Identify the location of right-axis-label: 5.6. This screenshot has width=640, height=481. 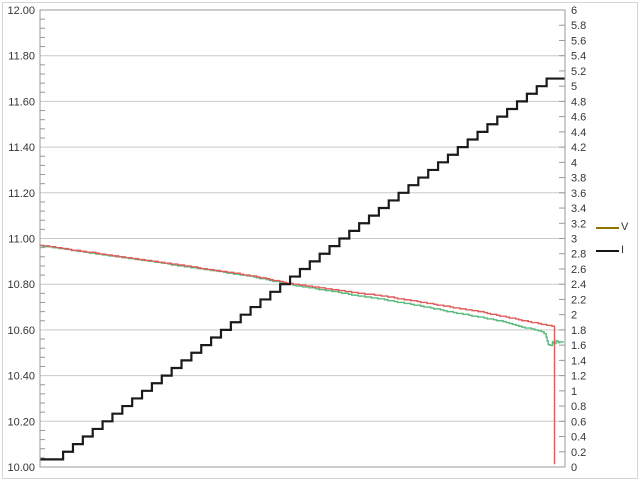
(578, 41).